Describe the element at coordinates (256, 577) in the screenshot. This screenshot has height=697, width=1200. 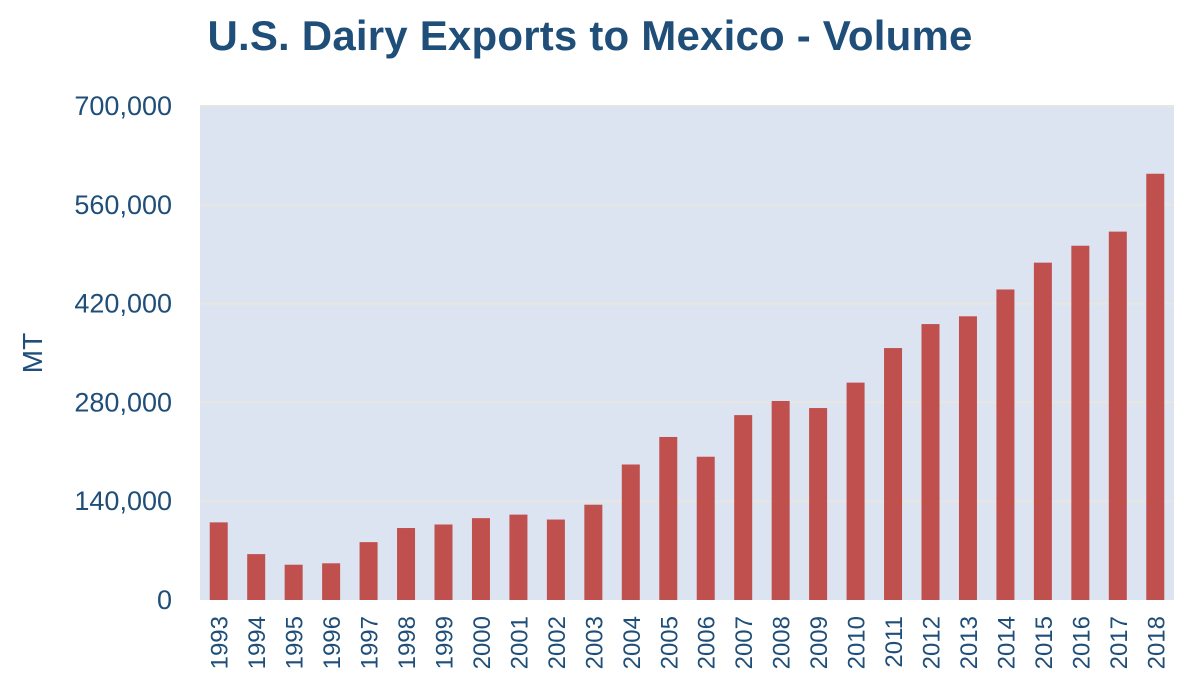
I see `bar-1994` at that location.